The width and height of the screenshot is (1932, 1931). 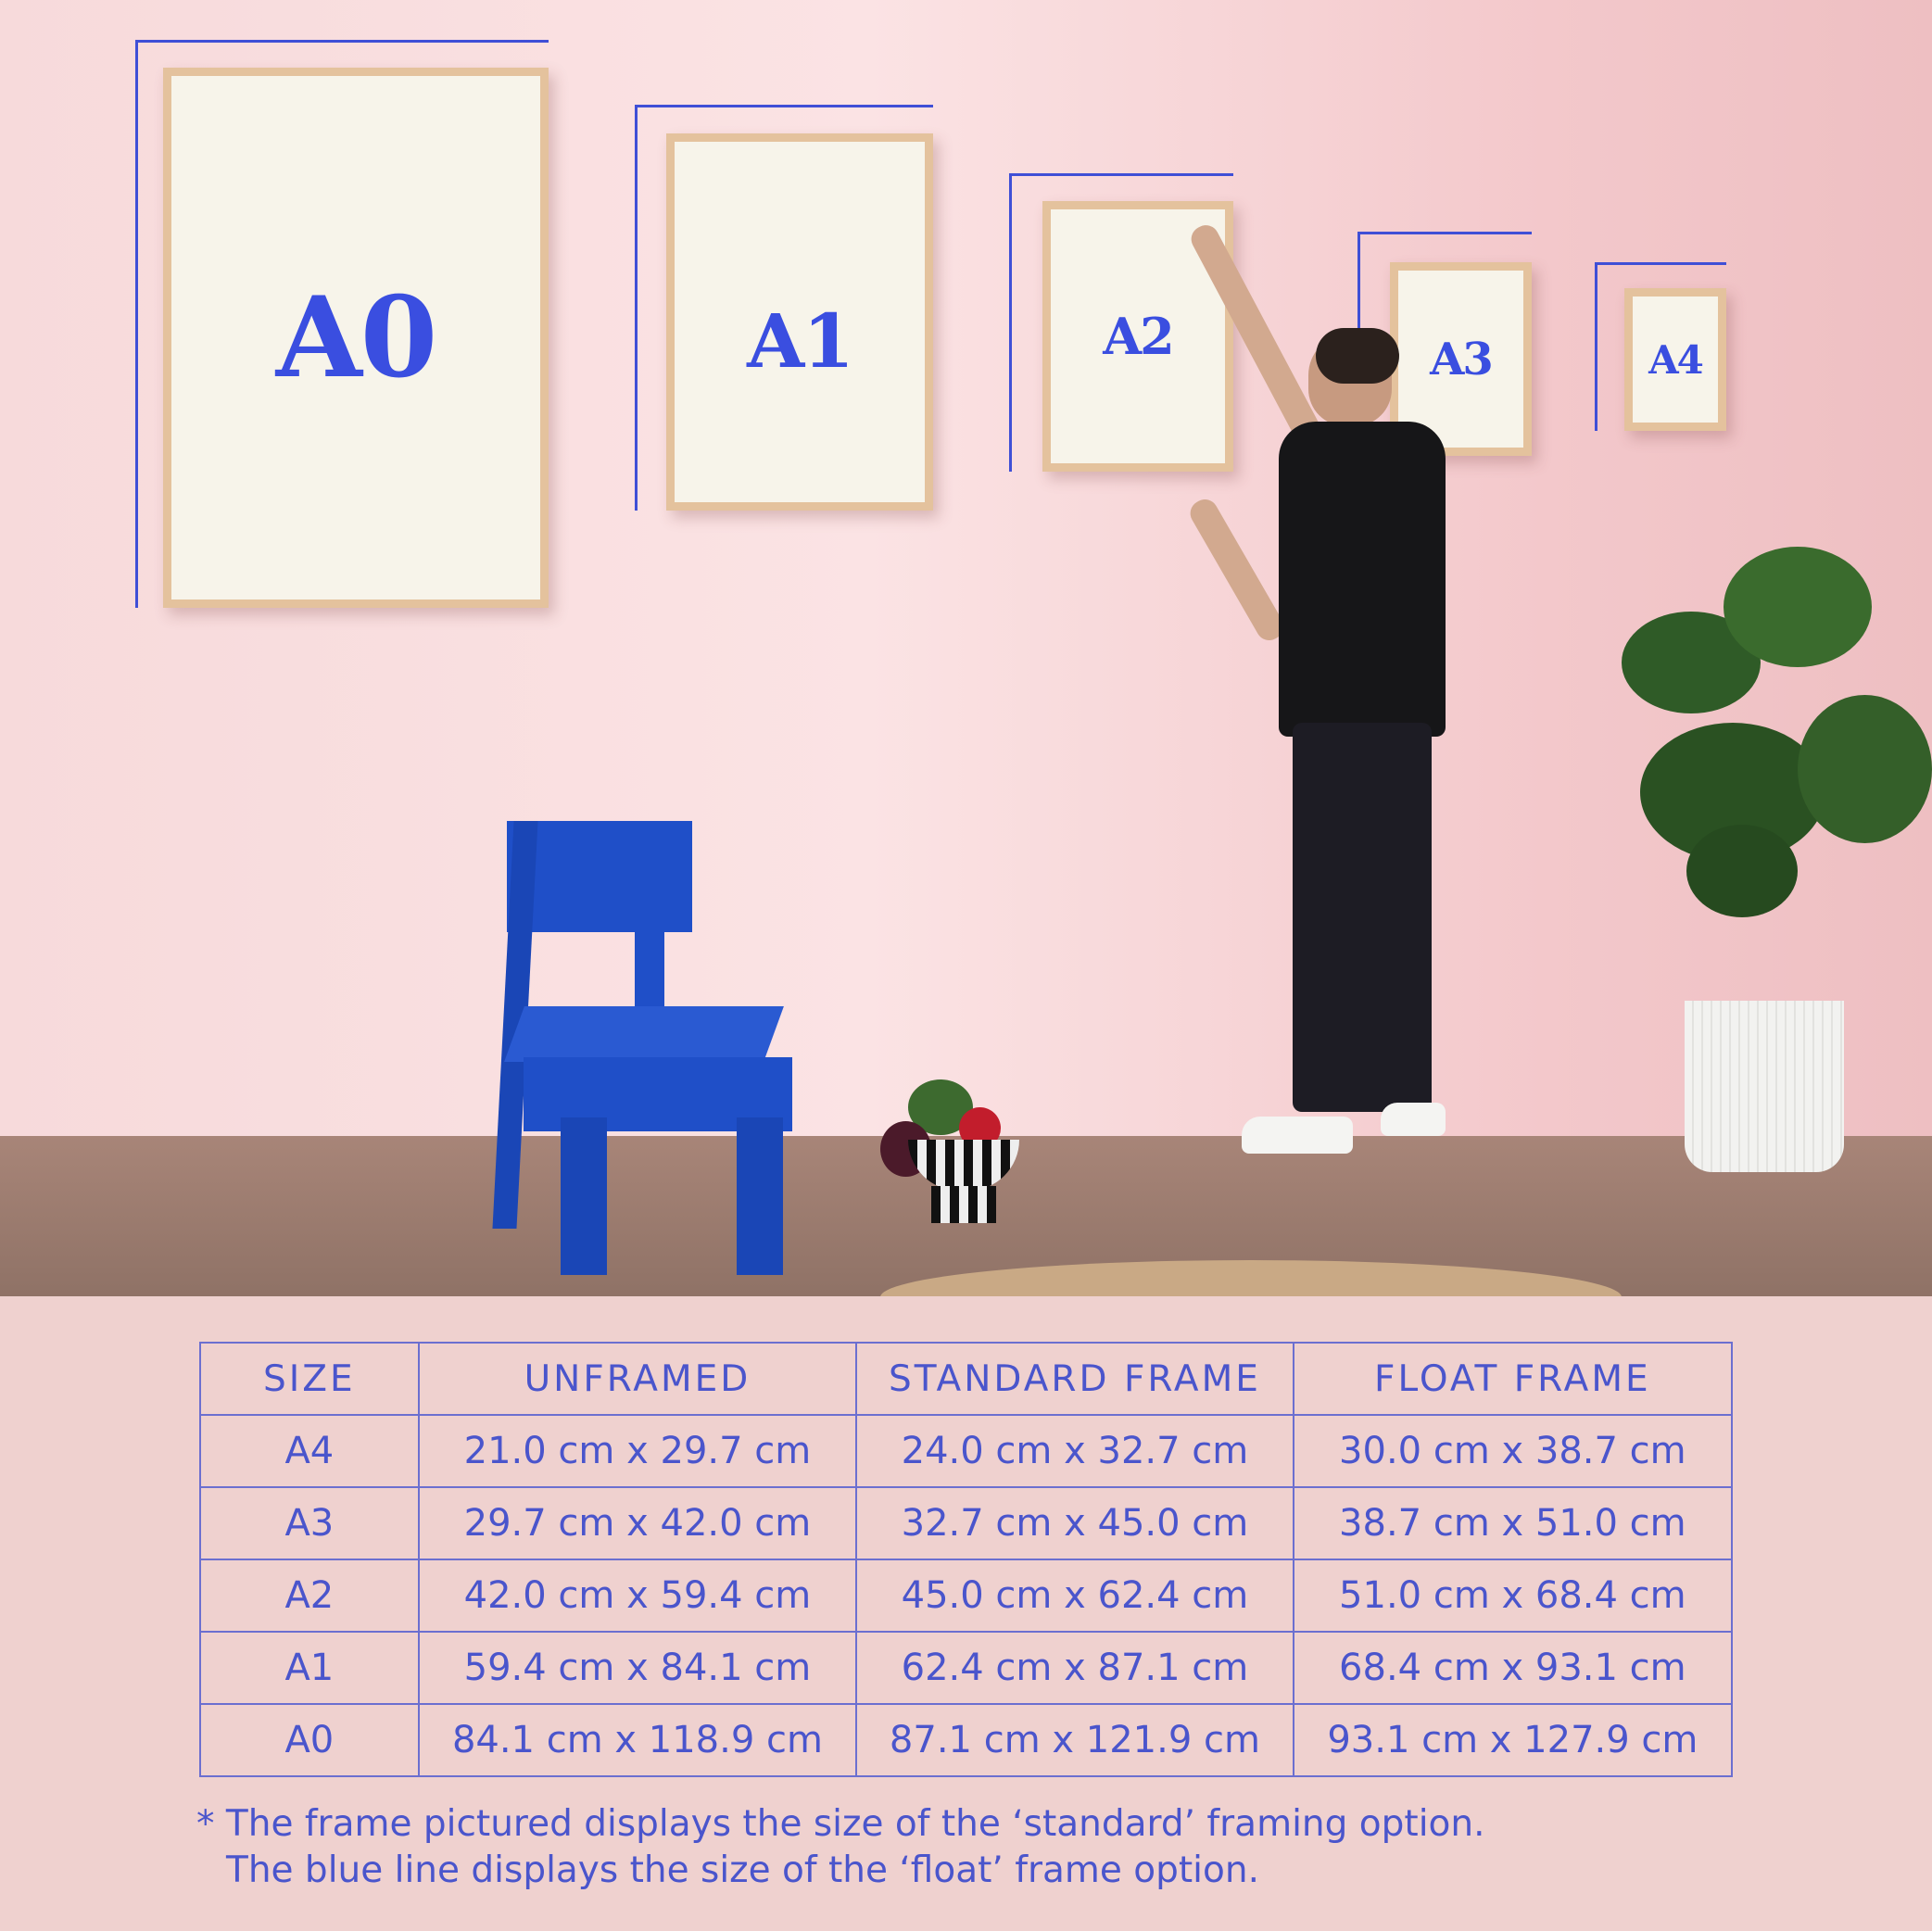 What do you see at coordinates (637, 1050) in the screenshot?
I see `blue-chair` at bounding box center [637, 1050].